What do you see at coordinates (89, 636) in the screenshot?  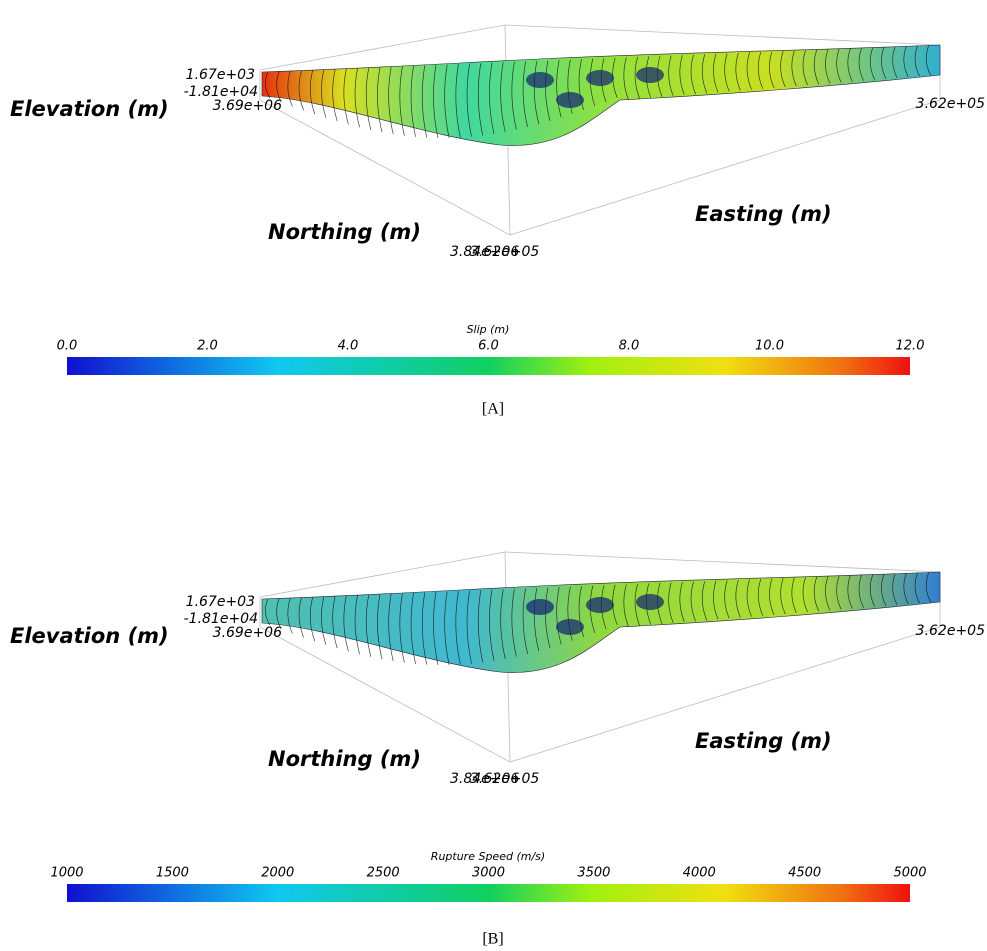 I see `z-label: Elevation (m)` at bounding box center [89, 636].